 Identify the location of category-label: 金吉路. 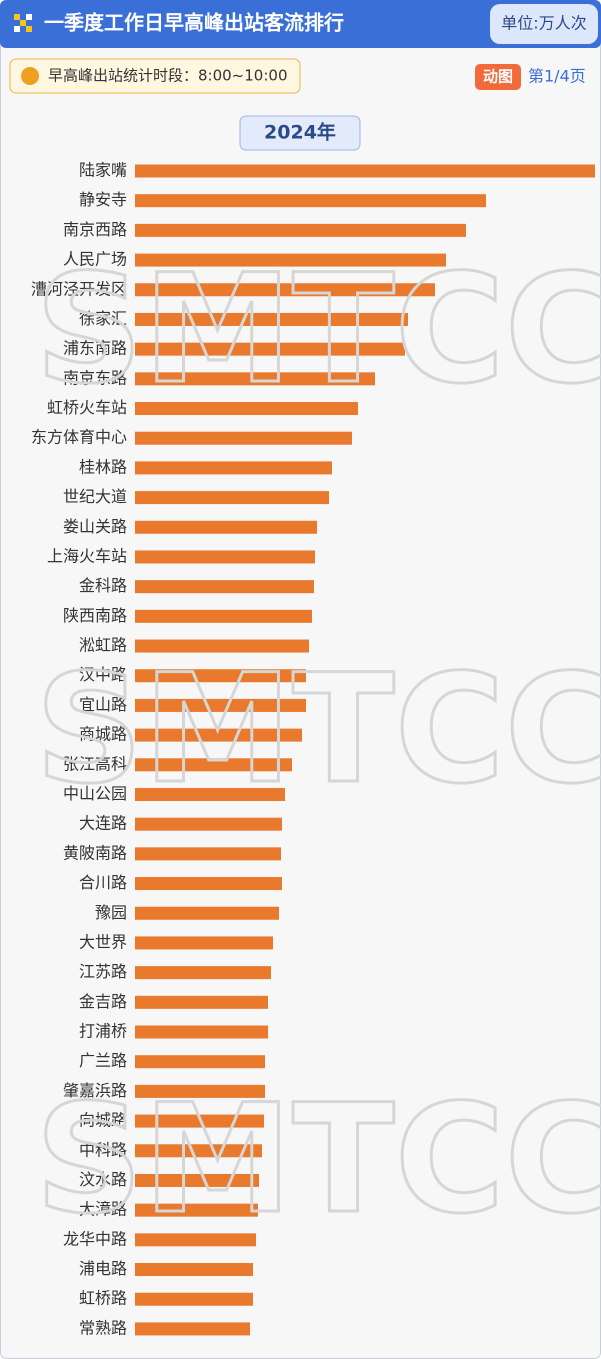
(103, 1001).